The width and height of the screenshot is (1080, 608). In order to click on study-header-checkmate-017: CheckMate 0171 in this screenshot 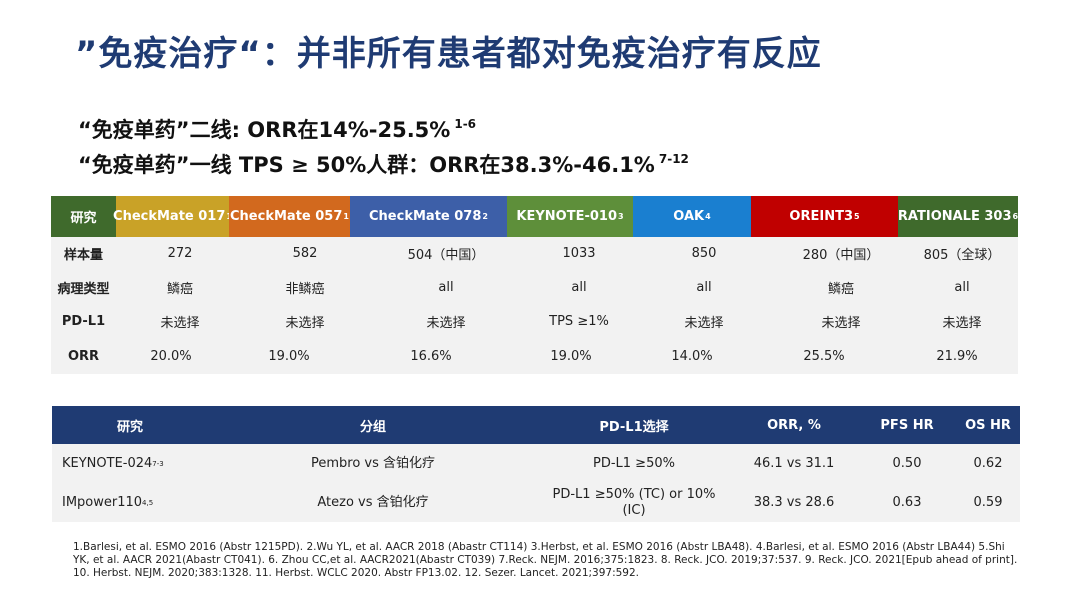, I will do `click(172, 216)`.